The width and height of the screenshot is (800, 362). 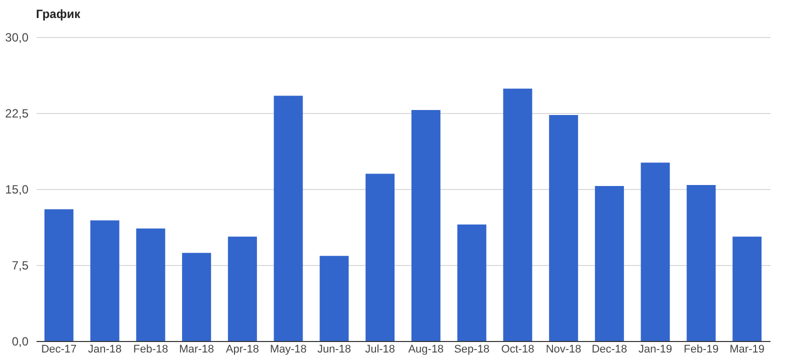 What do you see at coordinates (59, 14) in the screenshot?
I see `chart-title: График` at bounding box center [59, 14].